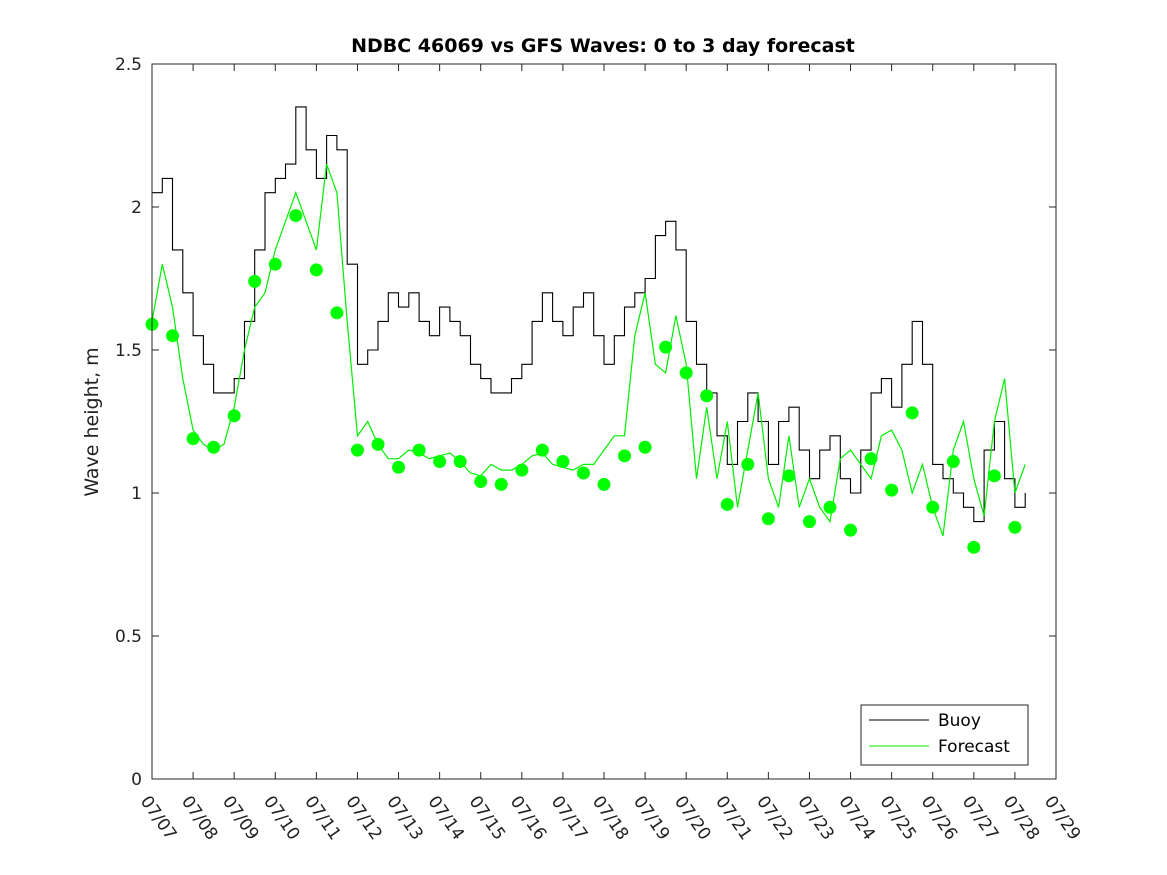 This screenshot has height=875, width=1167. What do you see at coordinates (136, 494) in the screenshot?
I see `y-tick-label: 1` at bounding box center [136, 494].